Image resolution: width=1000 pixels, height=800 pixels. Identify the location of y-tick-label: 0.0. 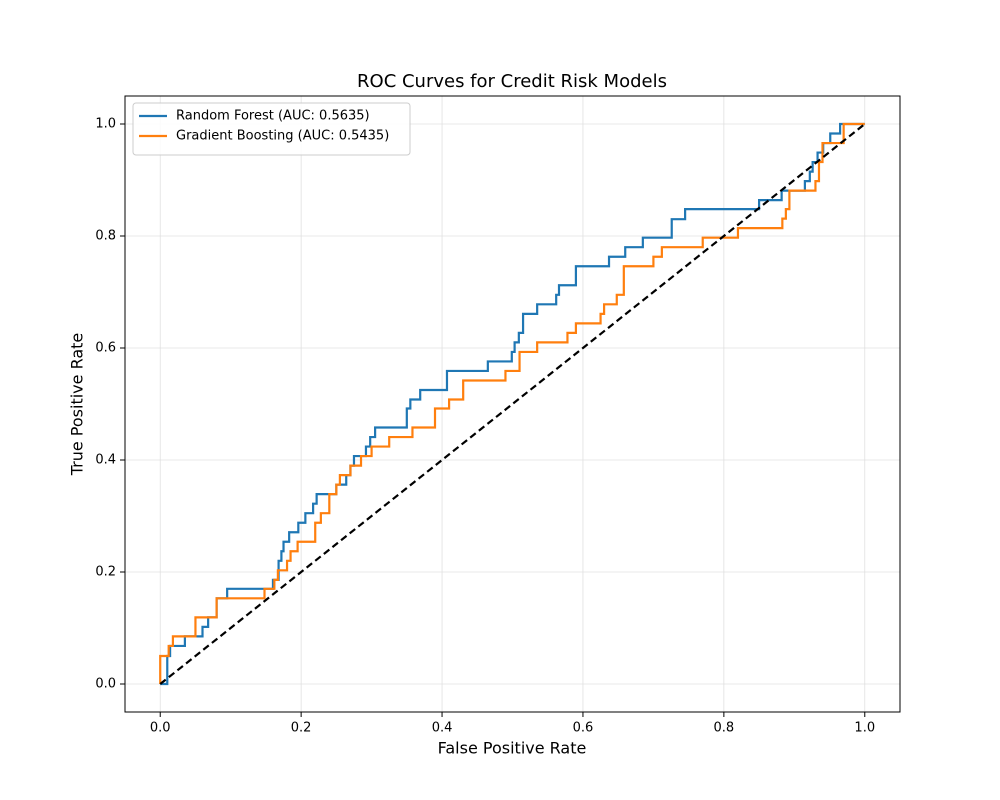
(105, 684).